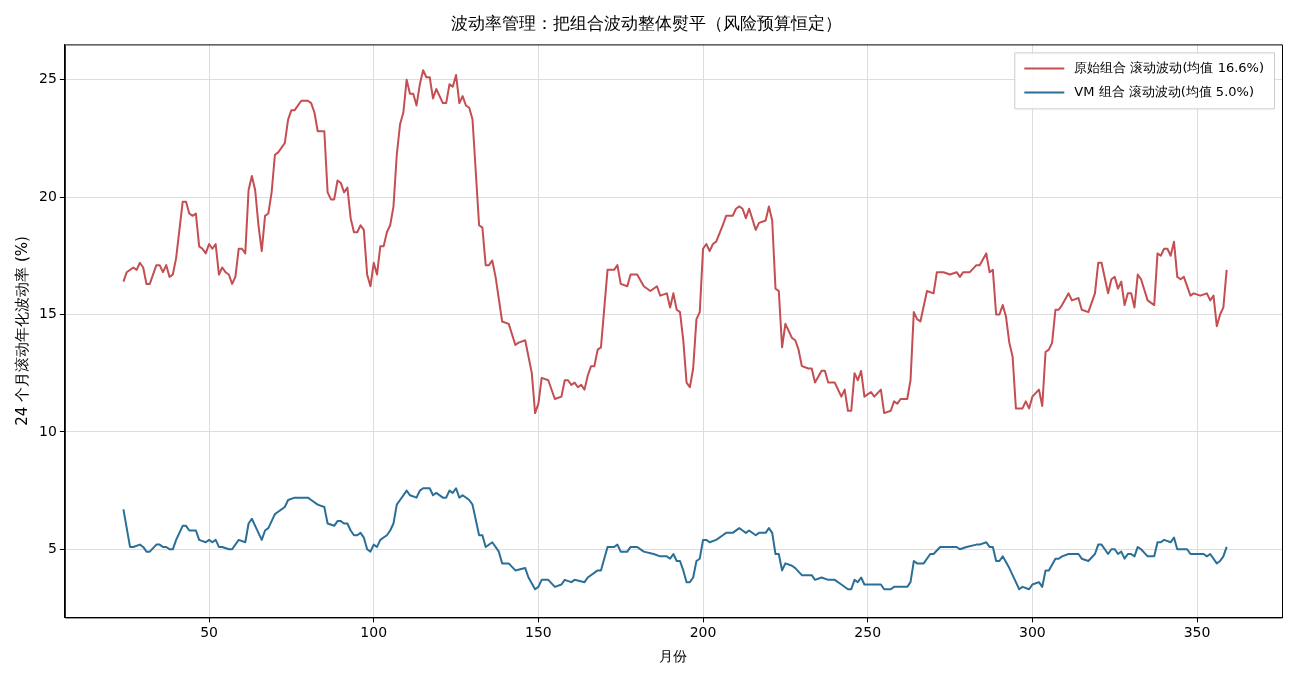  What do you see at coordinates (538, 632) in the screenshot?
I see `x-tick-label: 150` at bounding box center [538, 632].